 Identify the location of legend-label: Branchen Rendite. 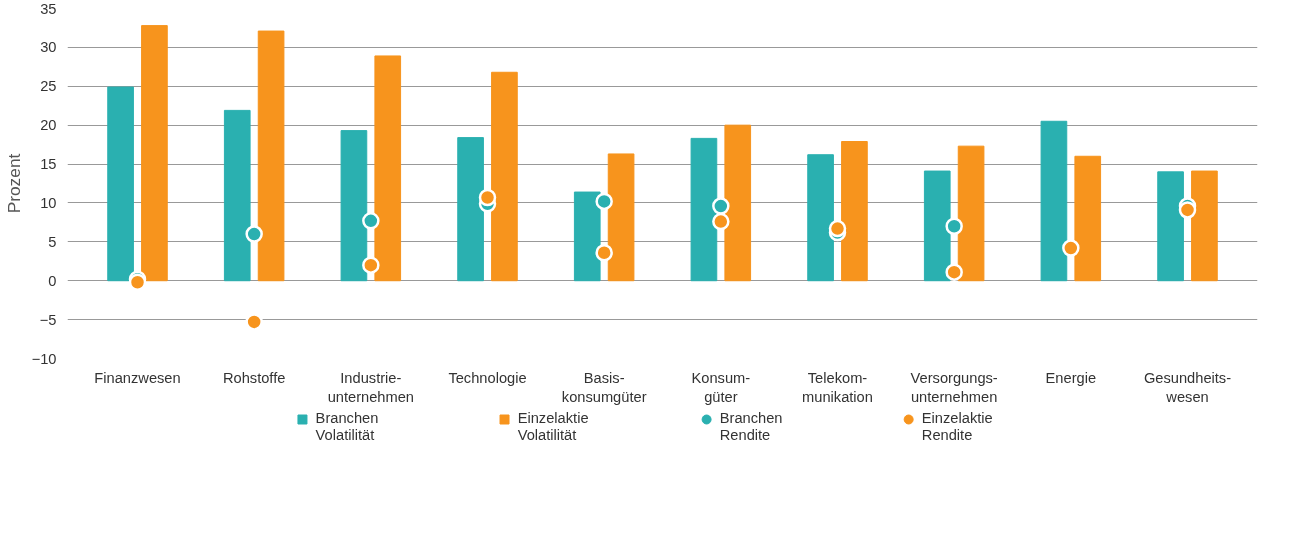
(751, 426).